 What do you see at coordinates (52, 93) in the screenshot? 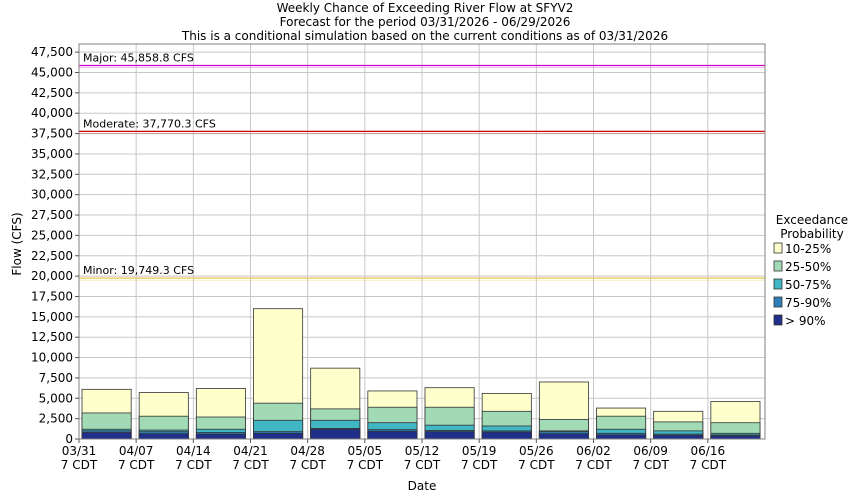
I see `y-tick-label: 42,500` at bounding box center [52, 93].